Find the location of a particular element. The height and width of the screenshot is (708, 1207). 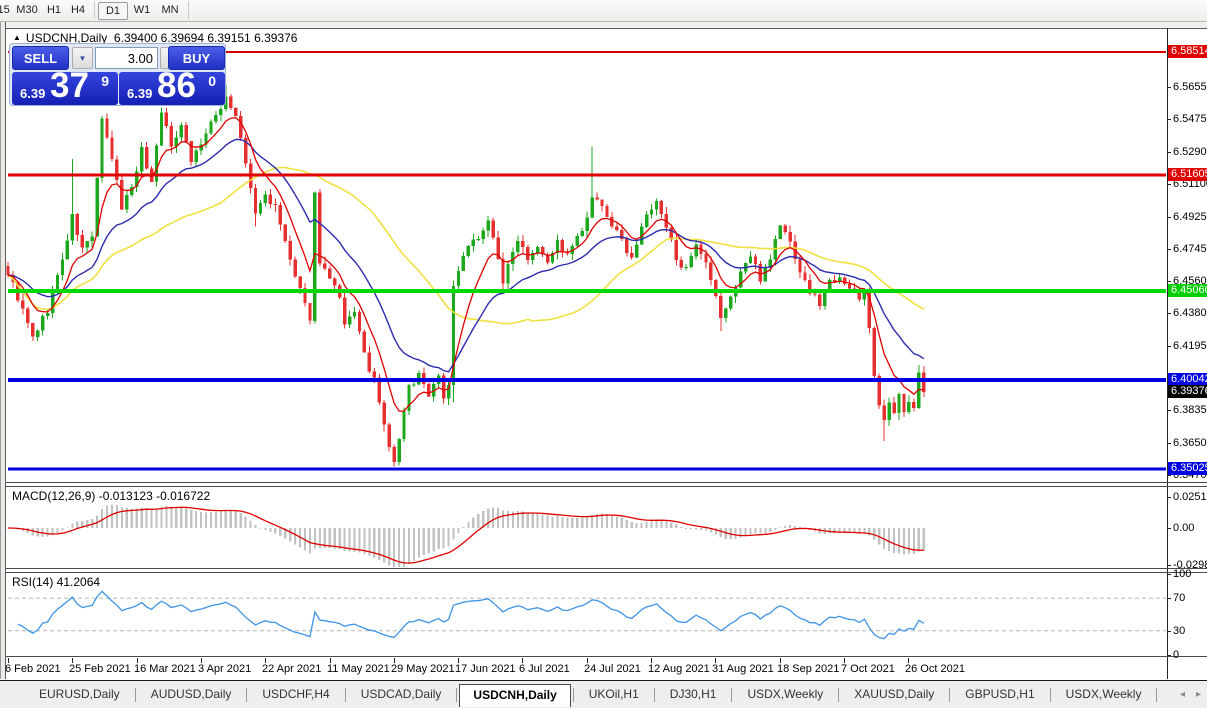

date-label: 18 Sep 2021 is located at coordinates (808, 669).